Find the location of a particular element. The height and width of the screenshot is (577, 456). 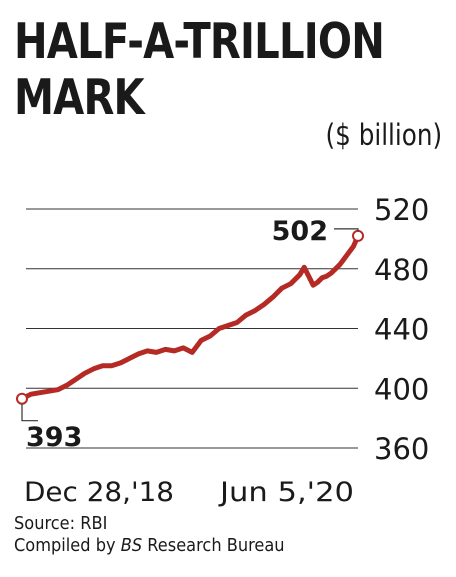

start-point-marker is located at coordinates (22, 398).